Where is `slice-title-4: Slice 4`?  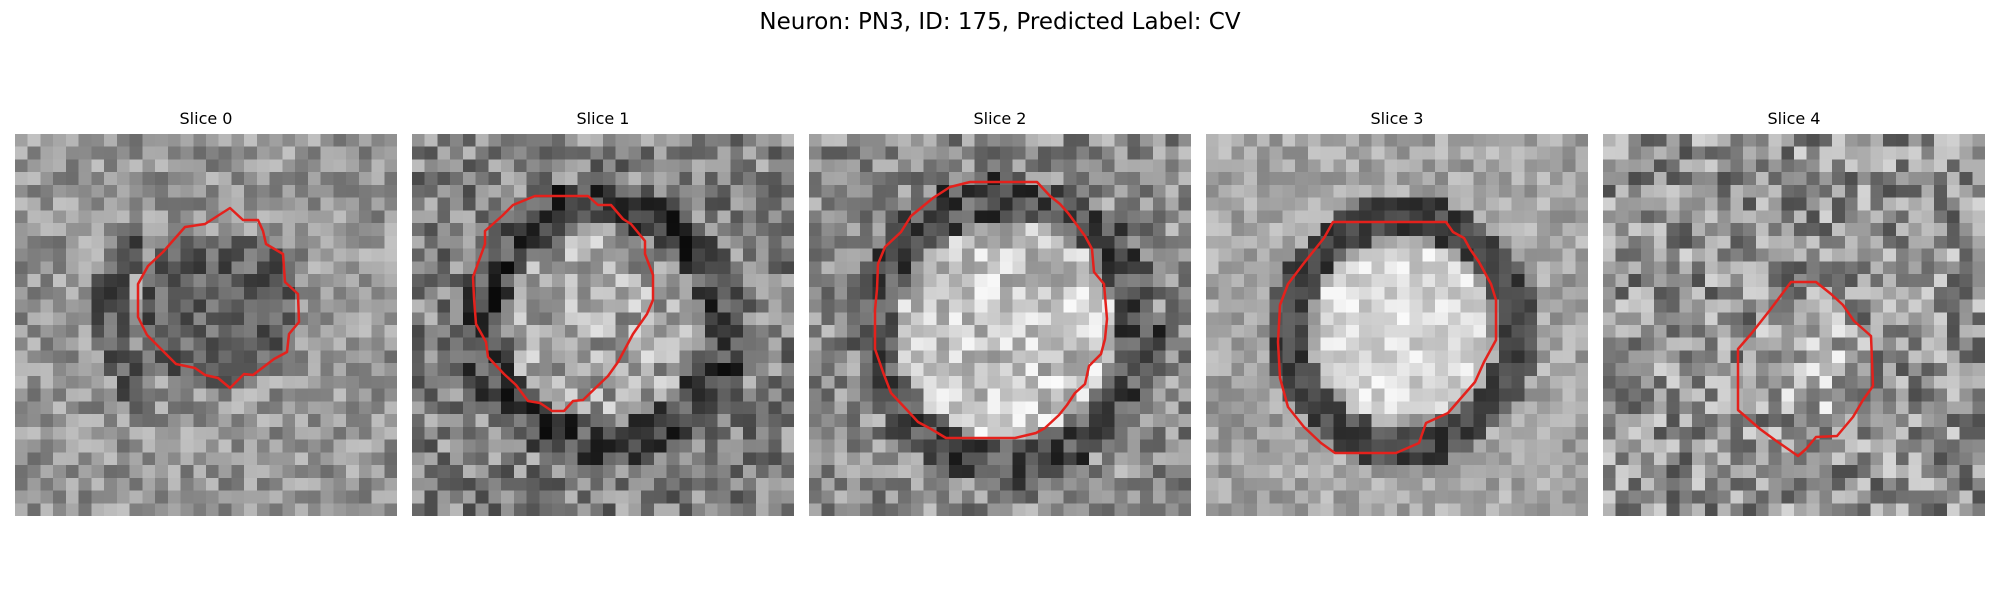 slice-title-4: Slice 4 is located at coordinates (1794, 118).